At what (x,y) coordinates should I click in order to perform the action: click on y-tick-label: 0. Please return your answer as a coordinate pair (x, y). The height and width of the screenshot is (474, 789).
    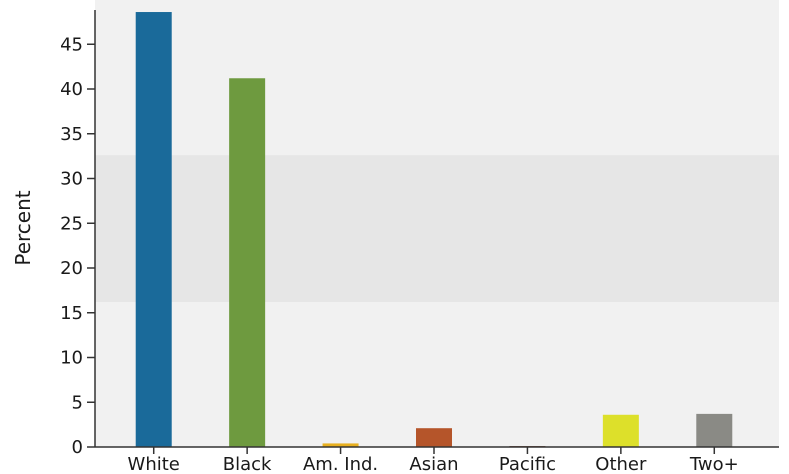
    Looking at the image, I should click on (77, 447).